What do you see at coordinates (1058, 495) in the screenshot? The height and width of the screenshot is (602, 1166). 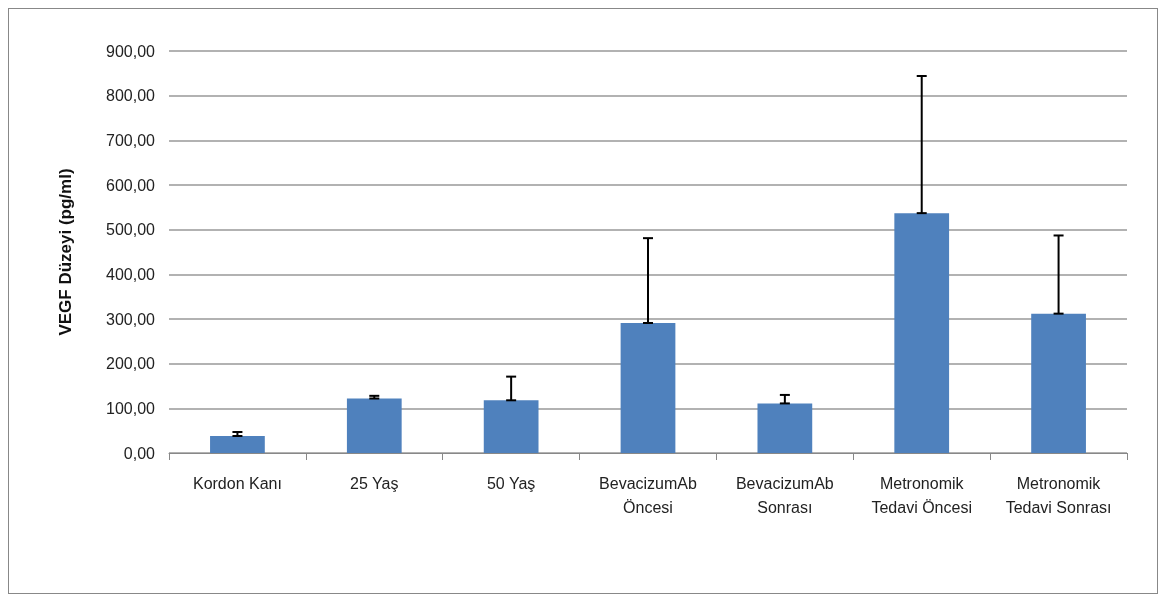 I see `x-tick-label: Metronomik Tedavi Sonrası` at bounding box center [1058, 495].